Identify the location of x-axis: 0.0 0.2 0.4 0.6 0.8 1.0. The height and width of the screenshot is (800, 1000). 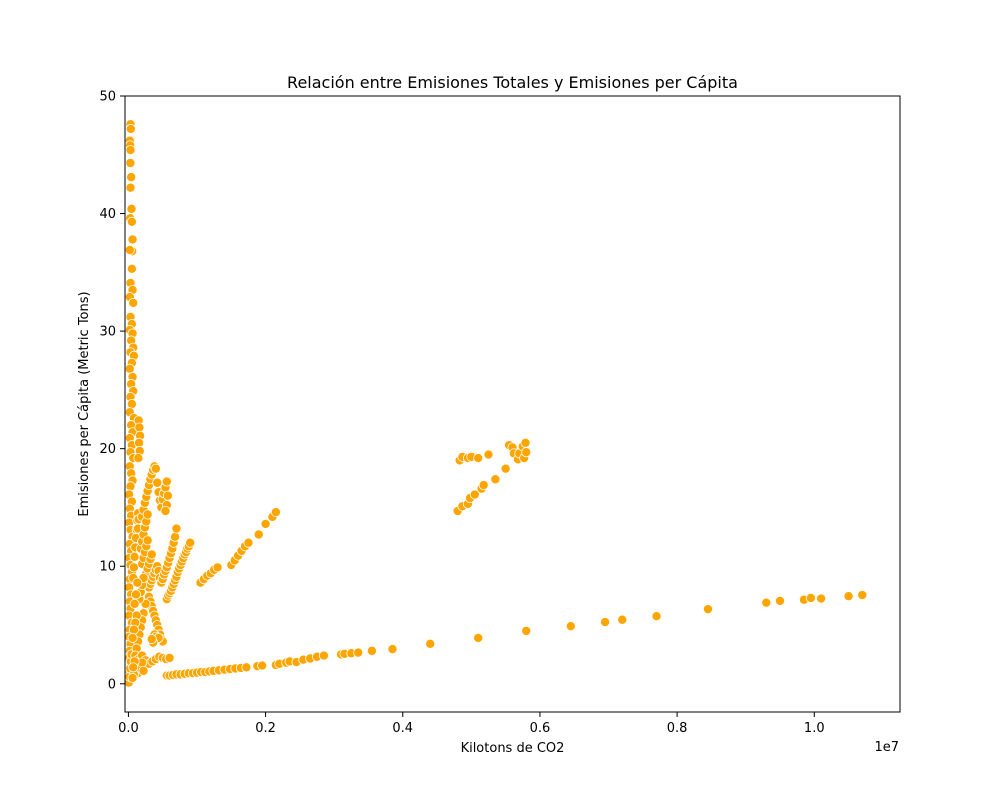
(471, 724).